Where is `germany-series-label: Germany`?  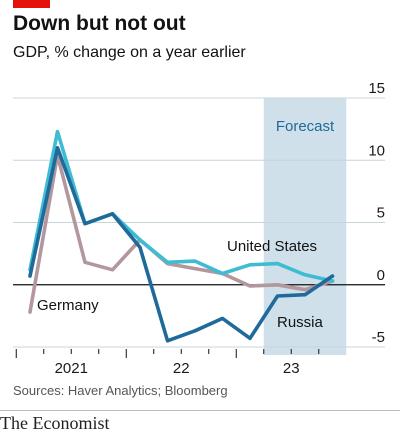
germany-series-label: Germany is located at coordinates (68, 305).